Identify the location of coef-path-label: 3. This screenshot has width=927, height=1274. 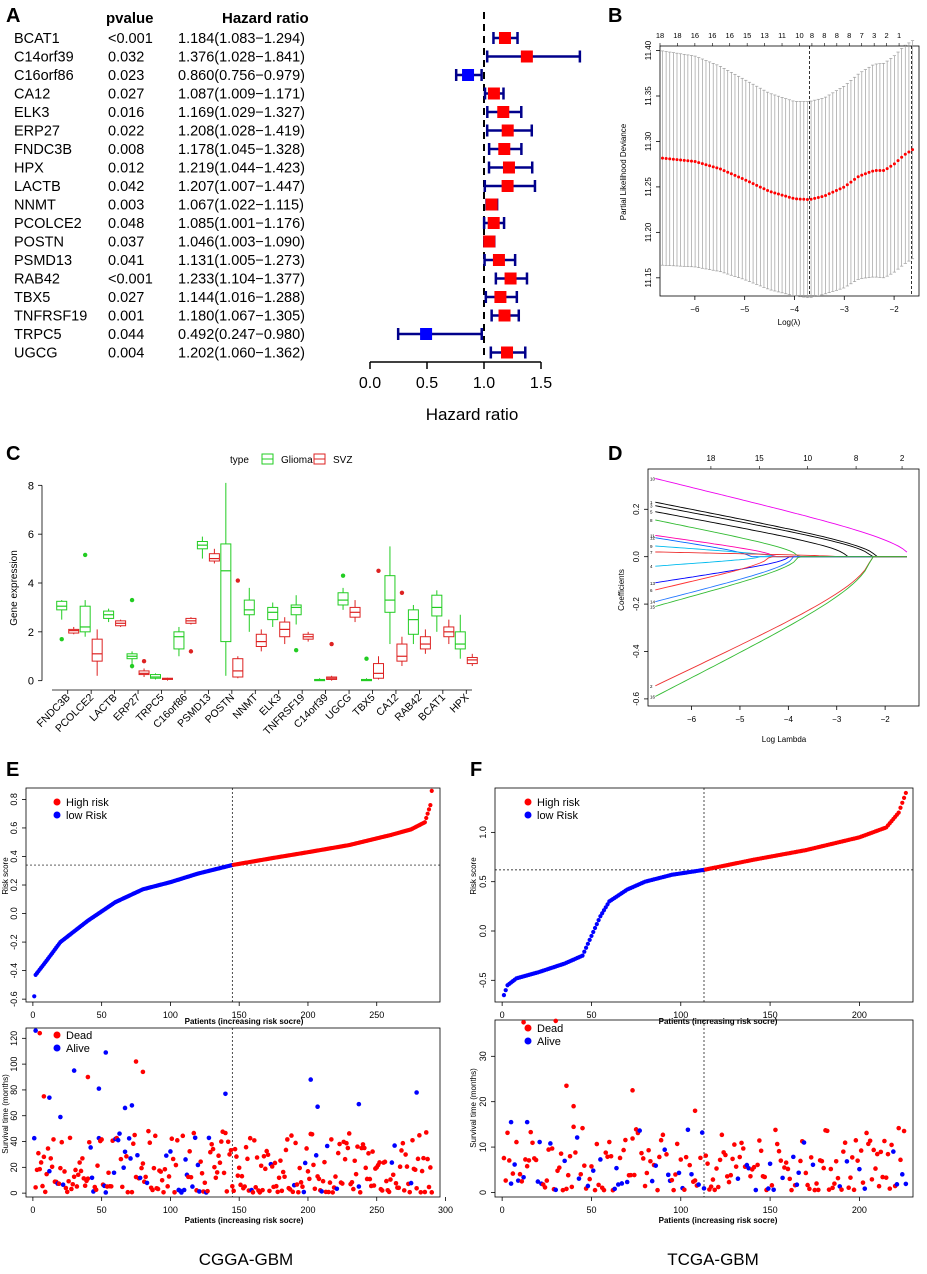
(651, 506).